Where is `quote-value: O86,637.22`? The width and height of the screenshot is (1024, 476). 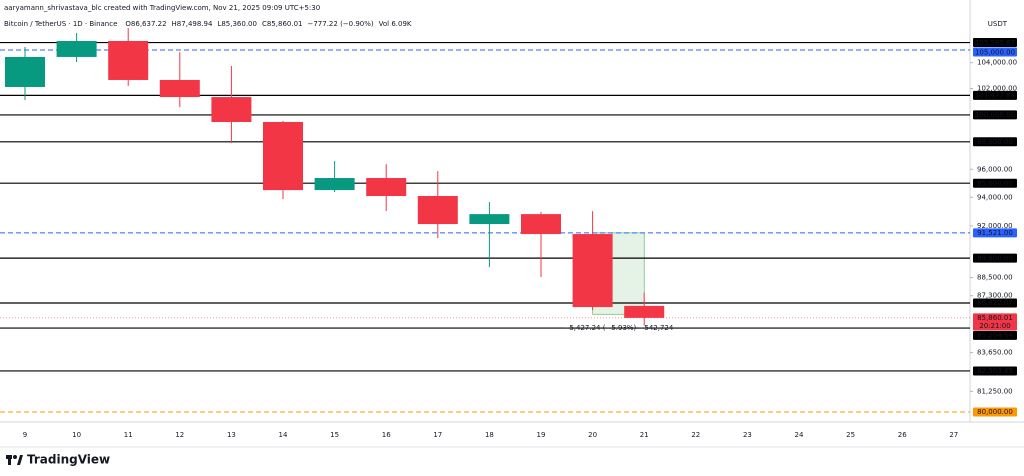 quote-value: O86,637.22 is located at coordinates (145, 24).